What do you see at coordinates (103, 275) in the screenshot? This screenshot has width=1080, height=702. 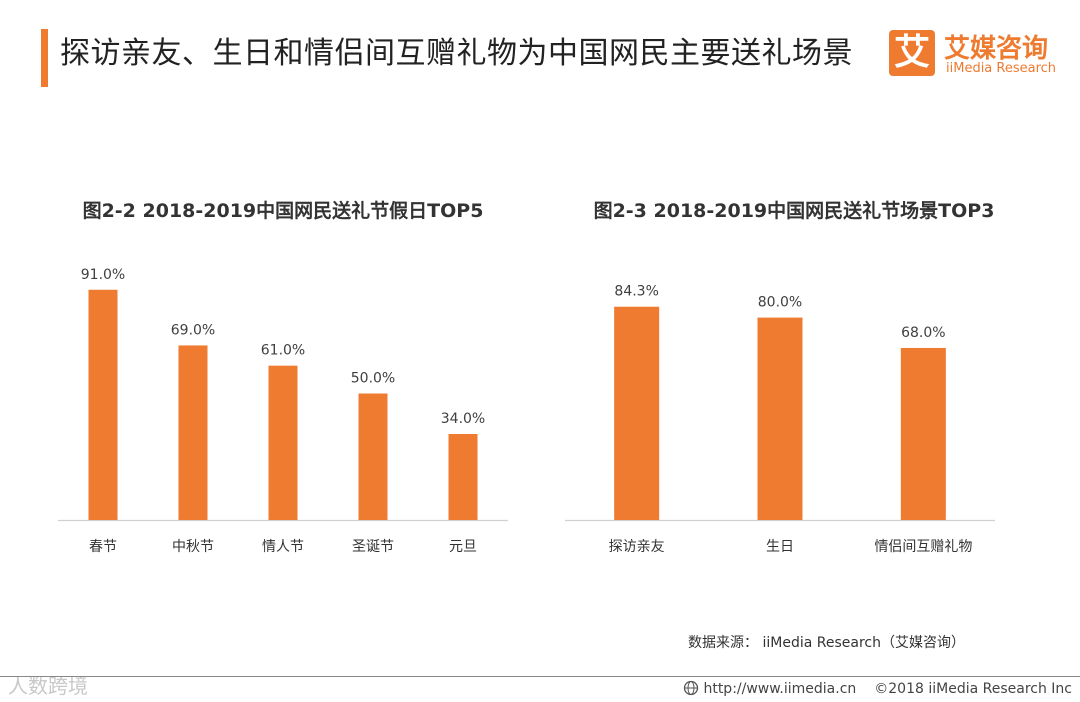 I see `data-label: 91.0%` at bounding box center [103, 275].